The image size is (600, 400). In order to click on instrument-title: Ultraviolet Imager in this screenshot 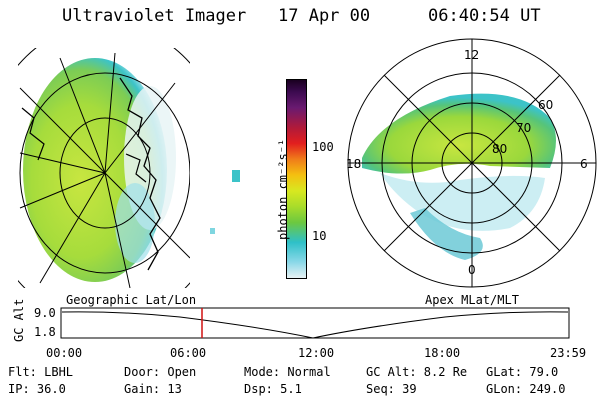, I will do `click(154, 16)`.